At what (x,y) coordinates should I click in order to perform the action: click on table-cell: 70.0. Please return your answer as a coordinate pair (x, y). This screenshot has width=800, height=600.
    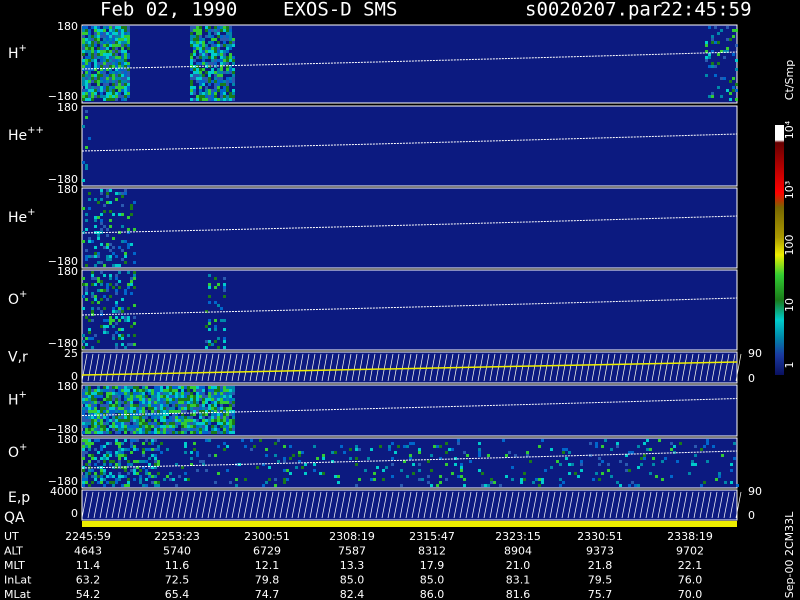
    Looking at the image, I should click on (690, 594).